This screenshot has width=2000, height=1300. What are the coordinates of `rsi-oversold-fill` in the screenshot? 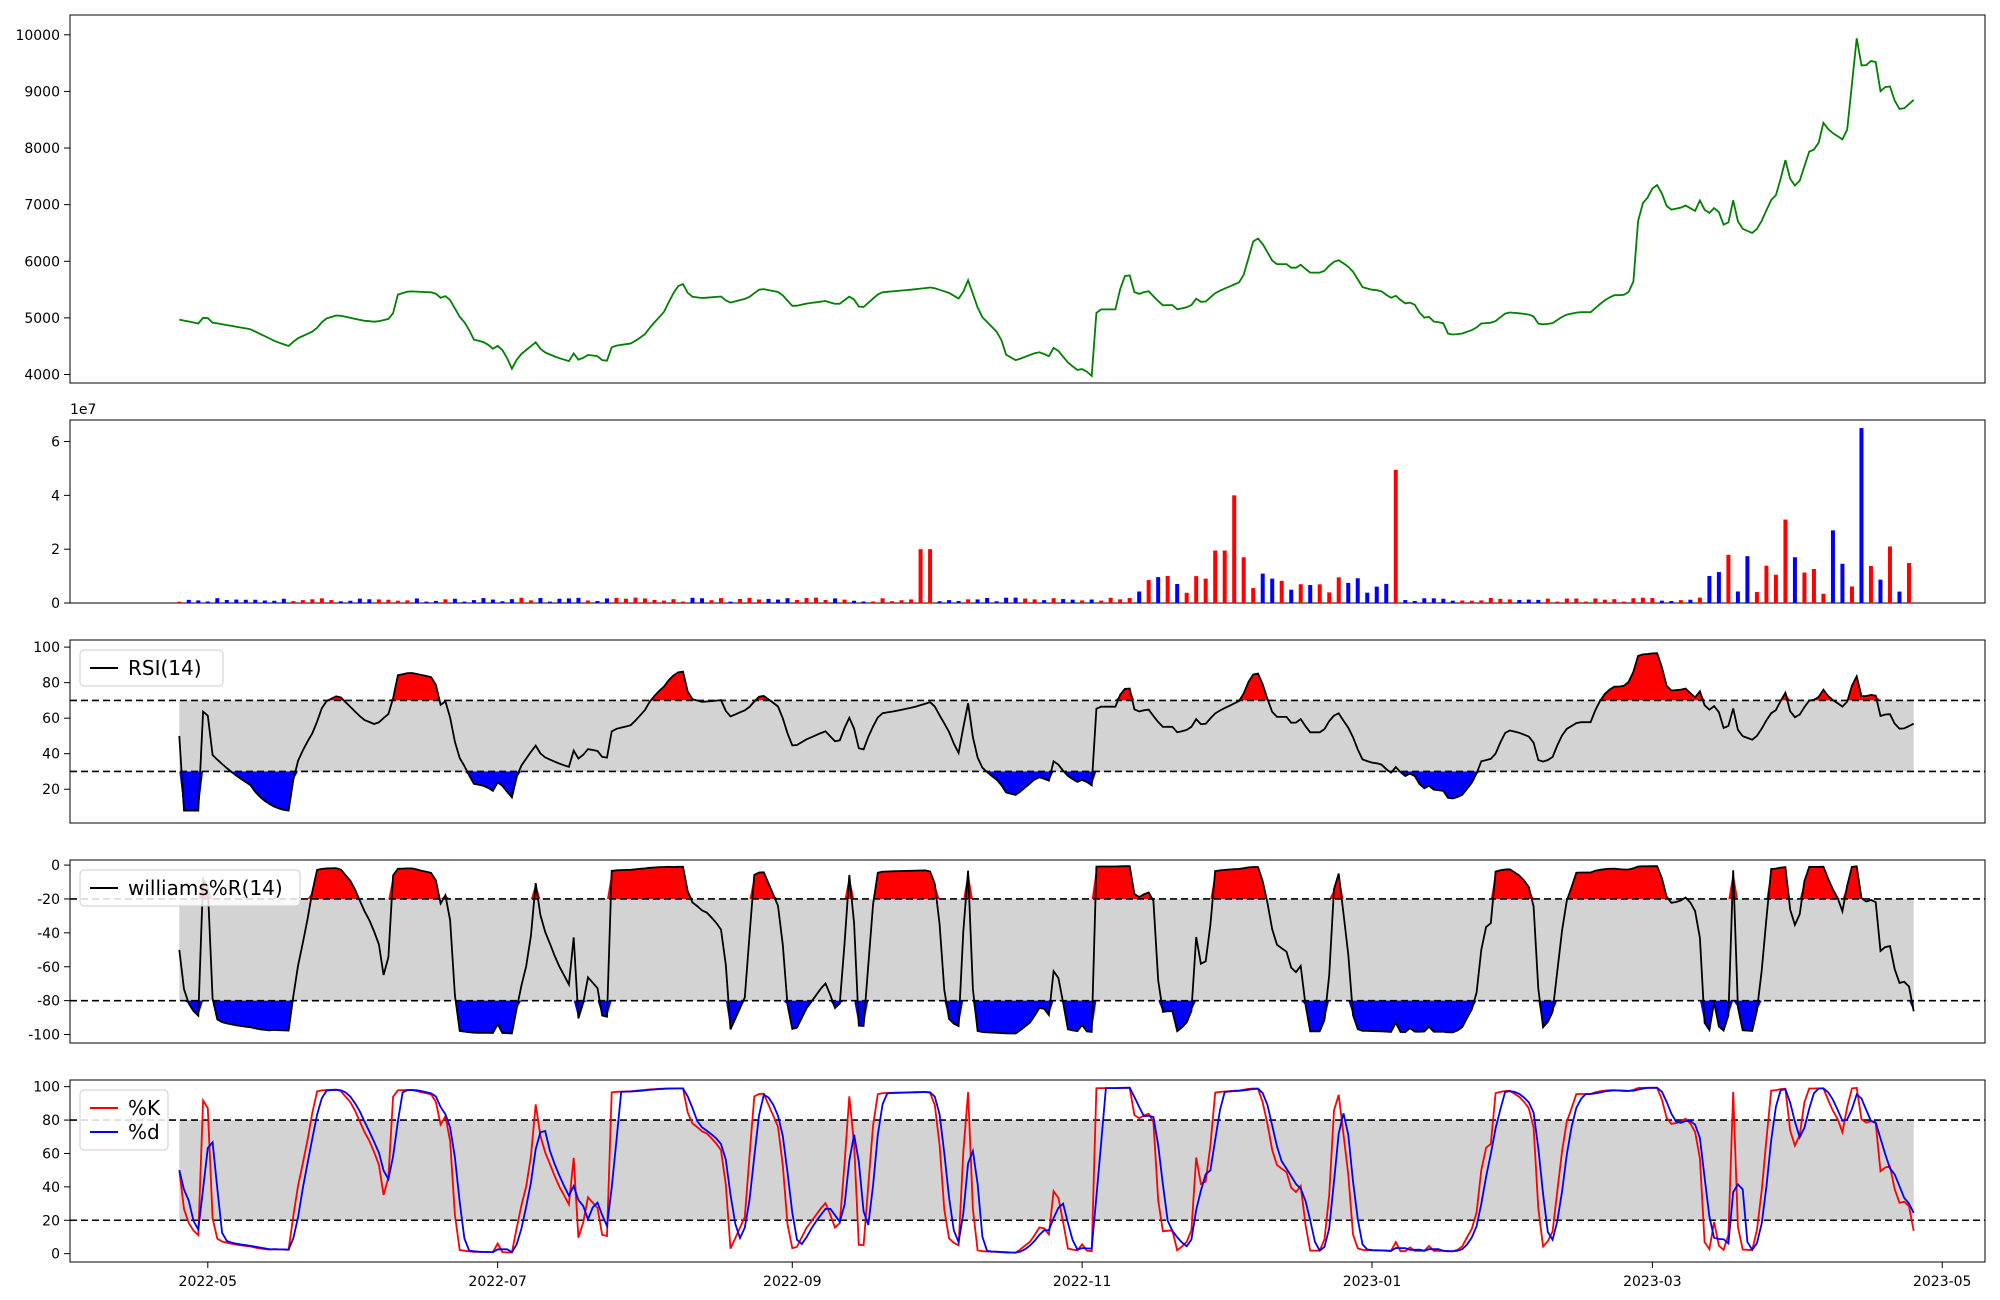 It's located at (1046, 791).